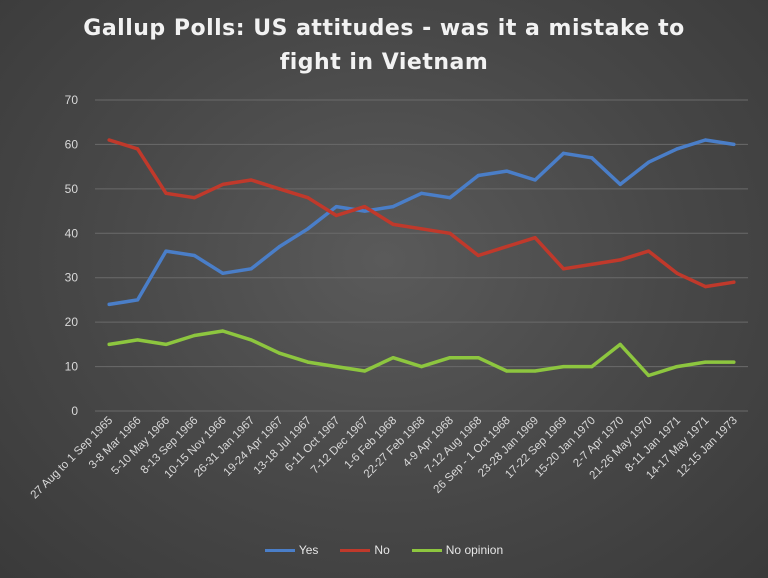 The image size is (768, 578). What do you see at coordinates (72, 322) in the screenshot?
I see `y-tick-label: 20` at bounding box center [72, 322].